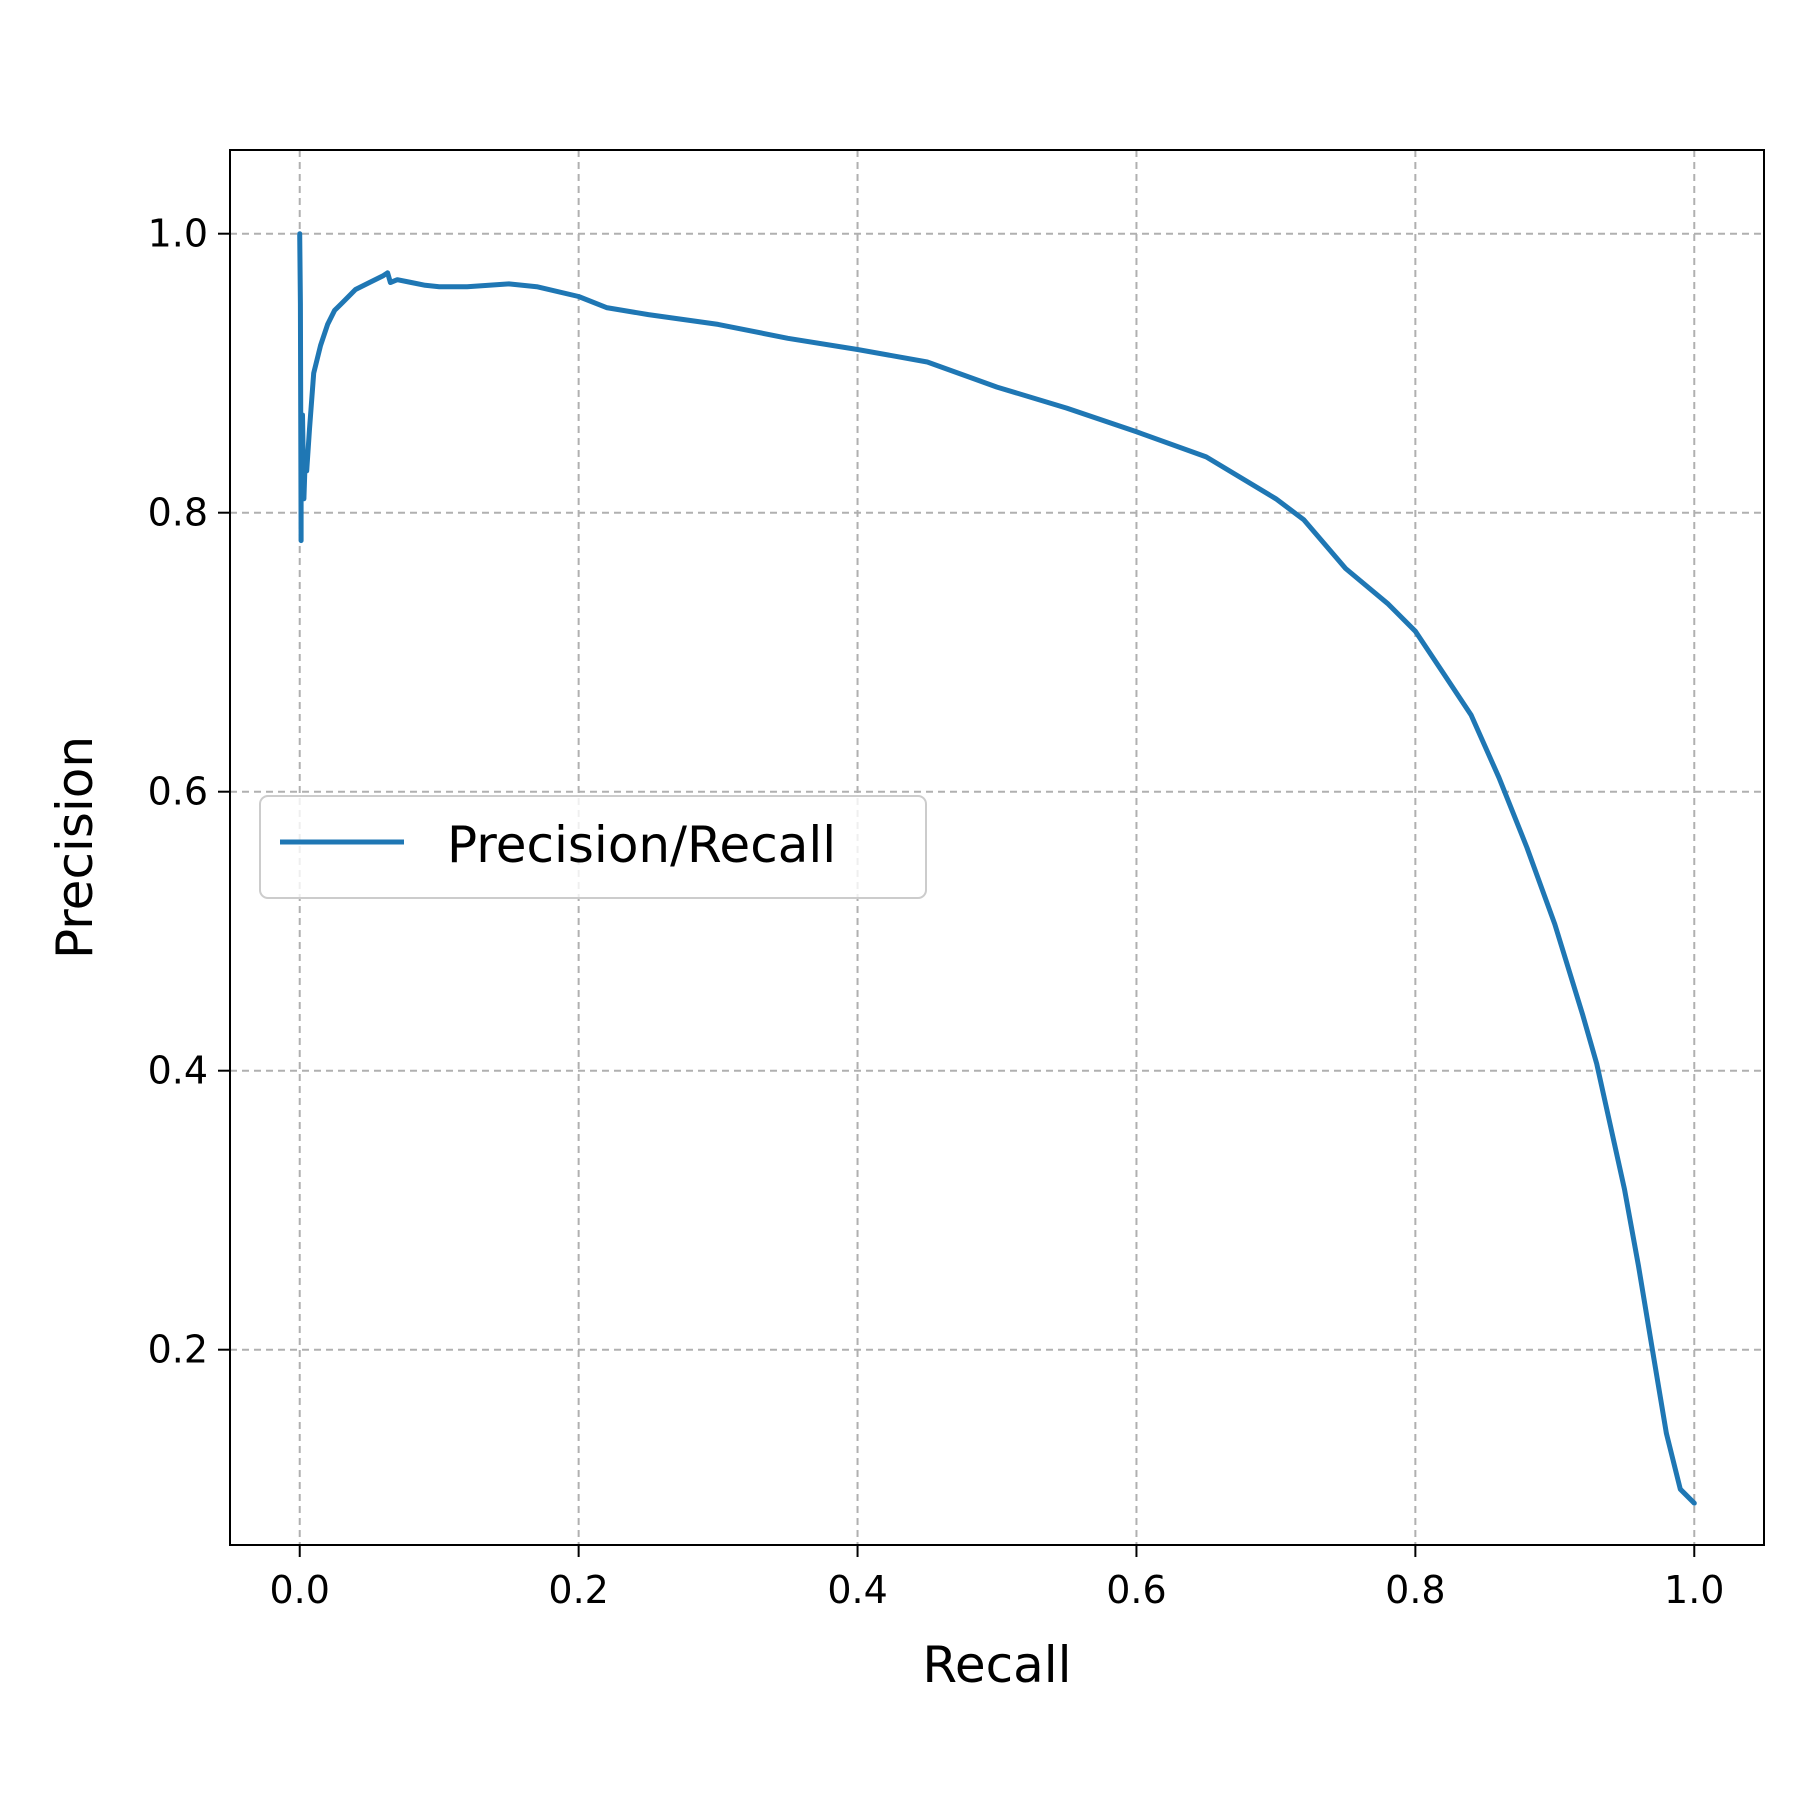 This screenshot has height=1800, width=1800. Describe the element at coordinates (75, 847) in the screenshot. I see `y-axis-label: Precision` at that location.